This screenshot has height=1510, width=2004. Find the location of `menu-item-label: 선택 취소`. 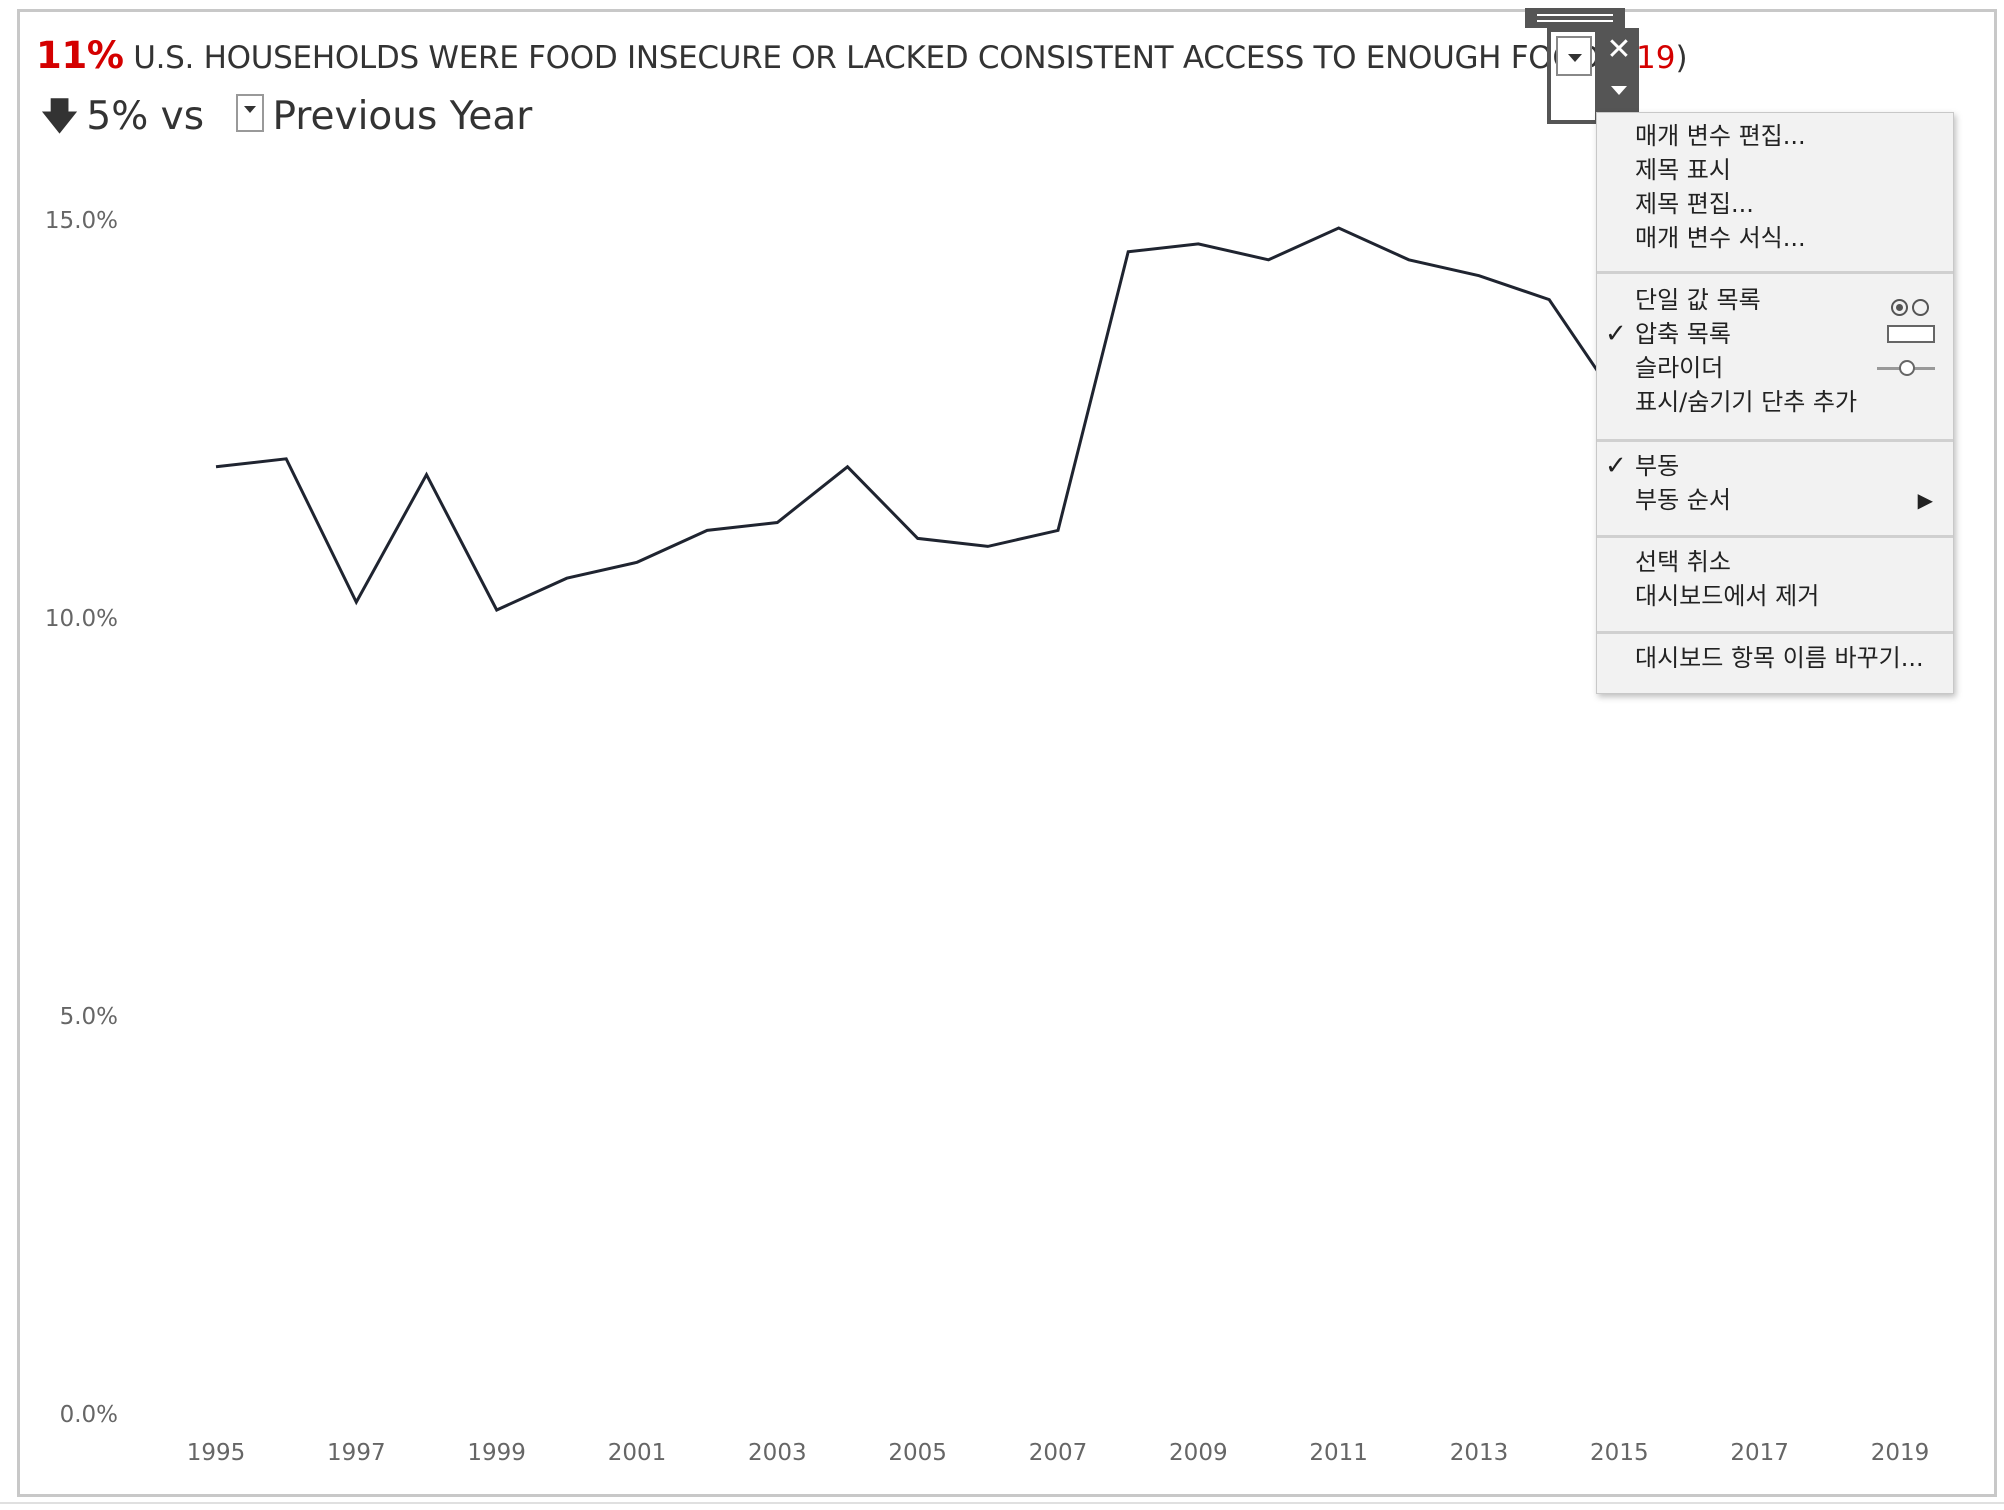

menu-item-label: 선택 취소 is located at coordinates (1683, 562).